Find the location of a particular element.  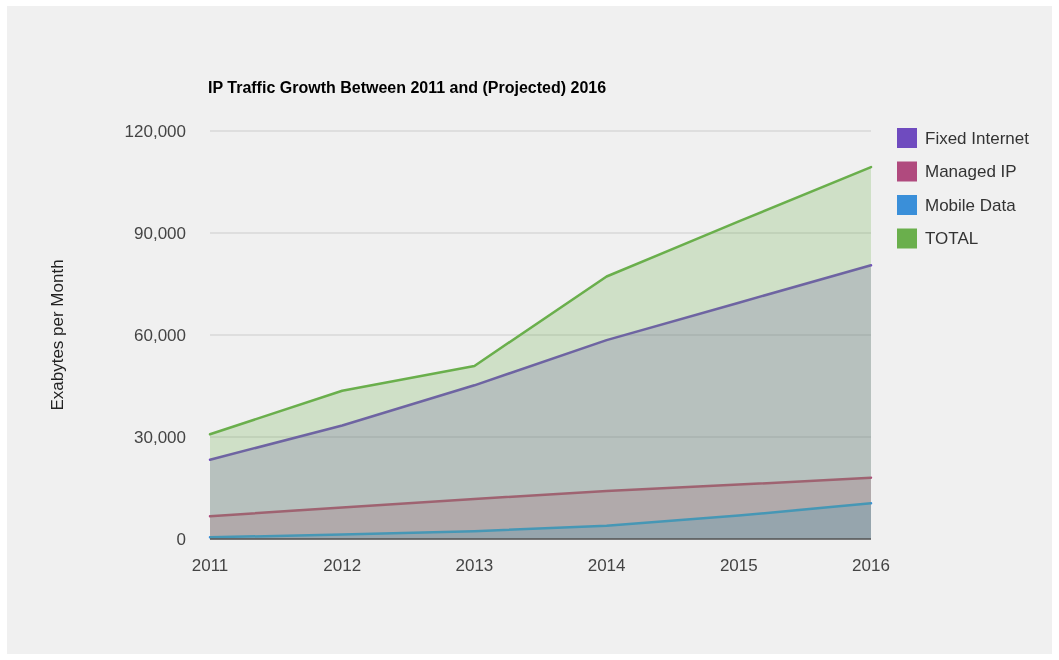

x-tick-label: 2013 is located at coordinates (474, 565).